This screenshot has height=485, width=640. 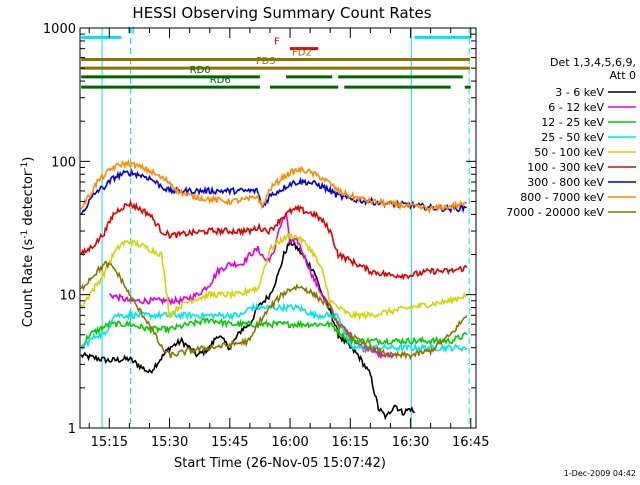 What do you see at coordinates (229, 442) in the screenshot?
I see `x-tick-label-3: 15:45` at bounding box center [229, 442].